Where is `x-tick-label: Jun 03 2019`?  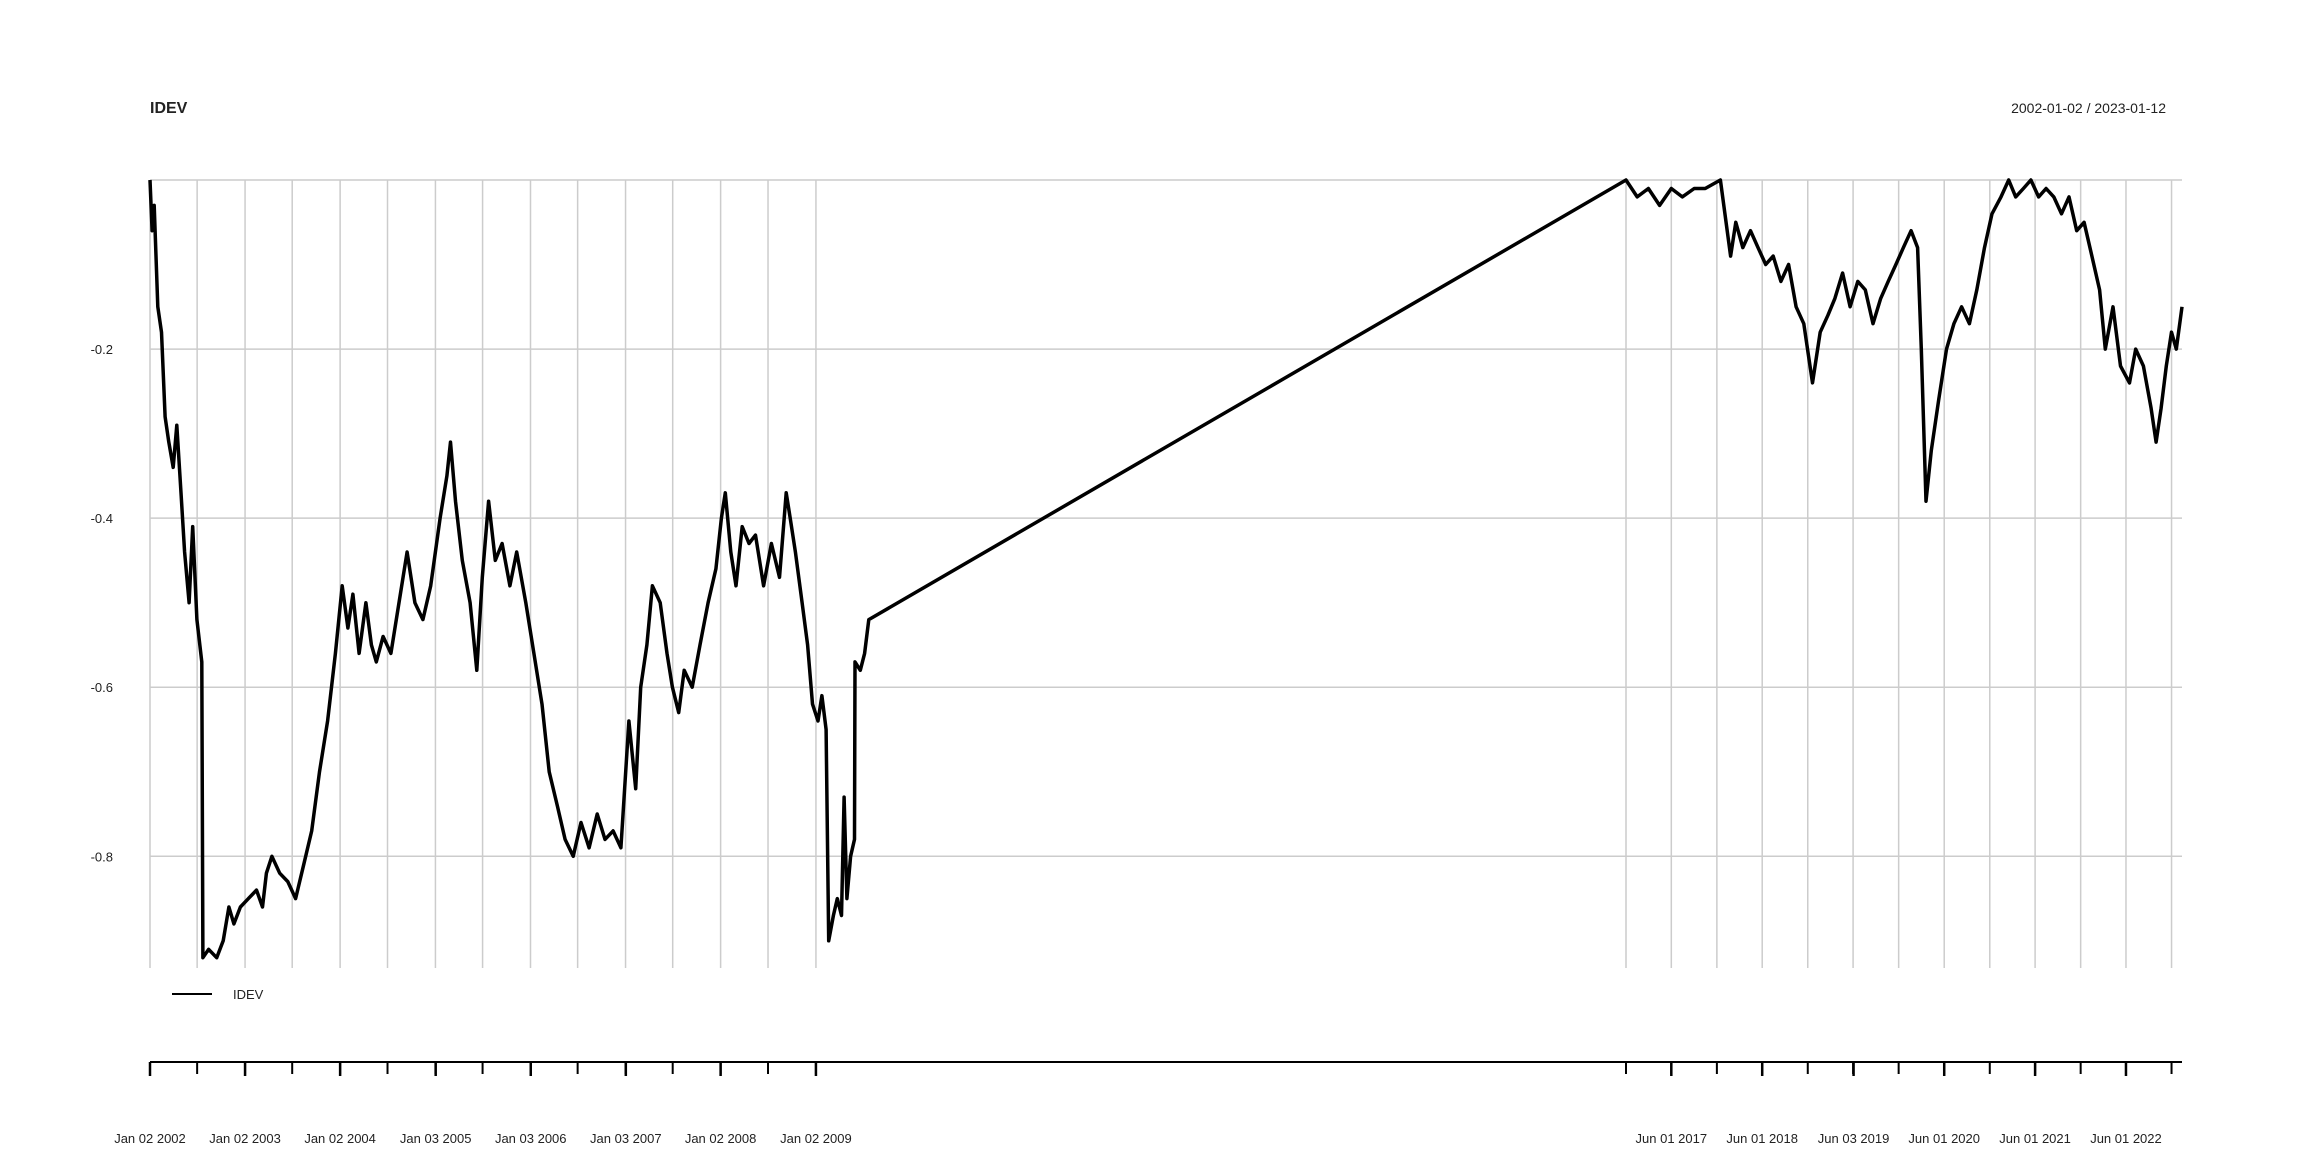
x-tick-label: Jun 03 2019 is located at coordinates (1854, 1138).